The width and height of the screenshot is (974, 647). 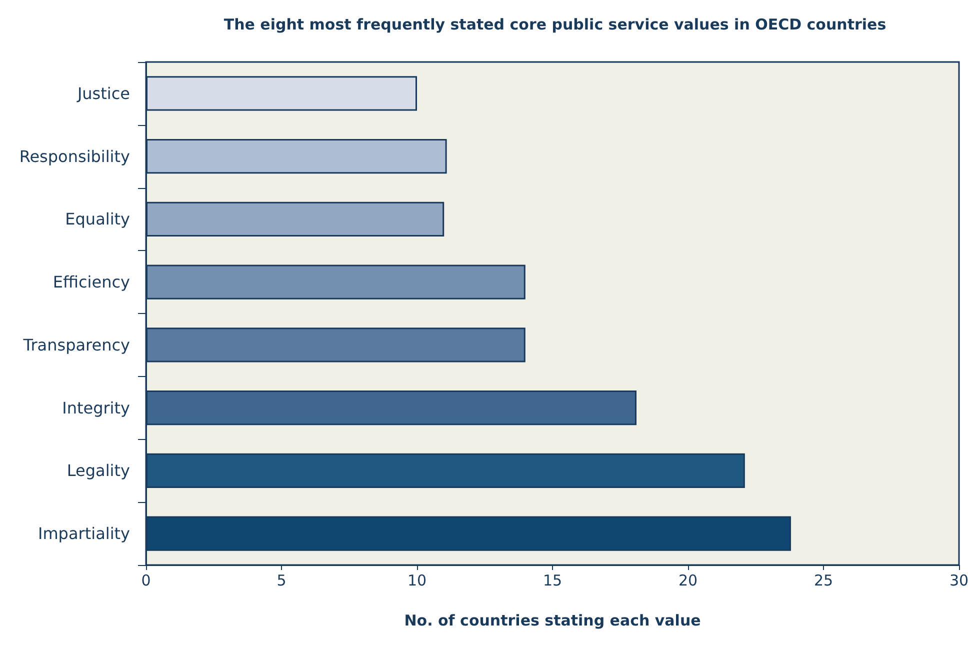 What do you see at coordinates (103, 93) in the screenshot?
I see `y-tick-label: Justice` at bounding box center [103, 93].